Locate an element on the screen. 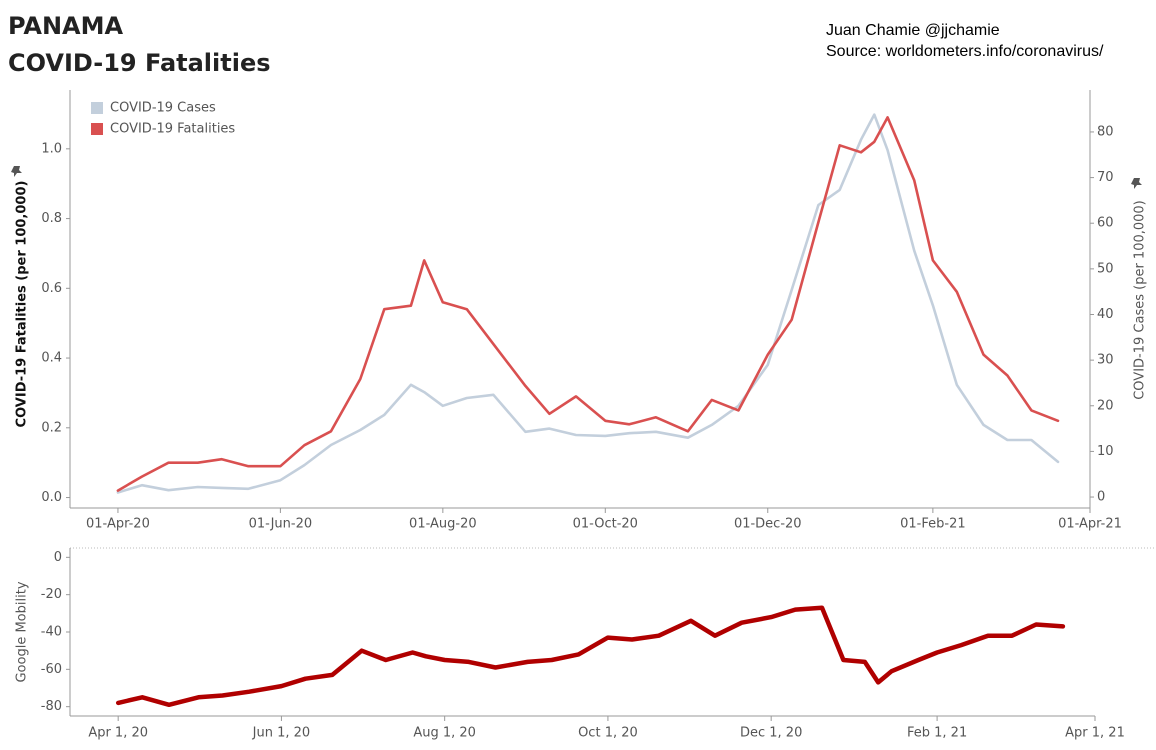 This screenshot has width=1156, height=750. y2-tick-label: 30 is located at coordinates (1105, 360).